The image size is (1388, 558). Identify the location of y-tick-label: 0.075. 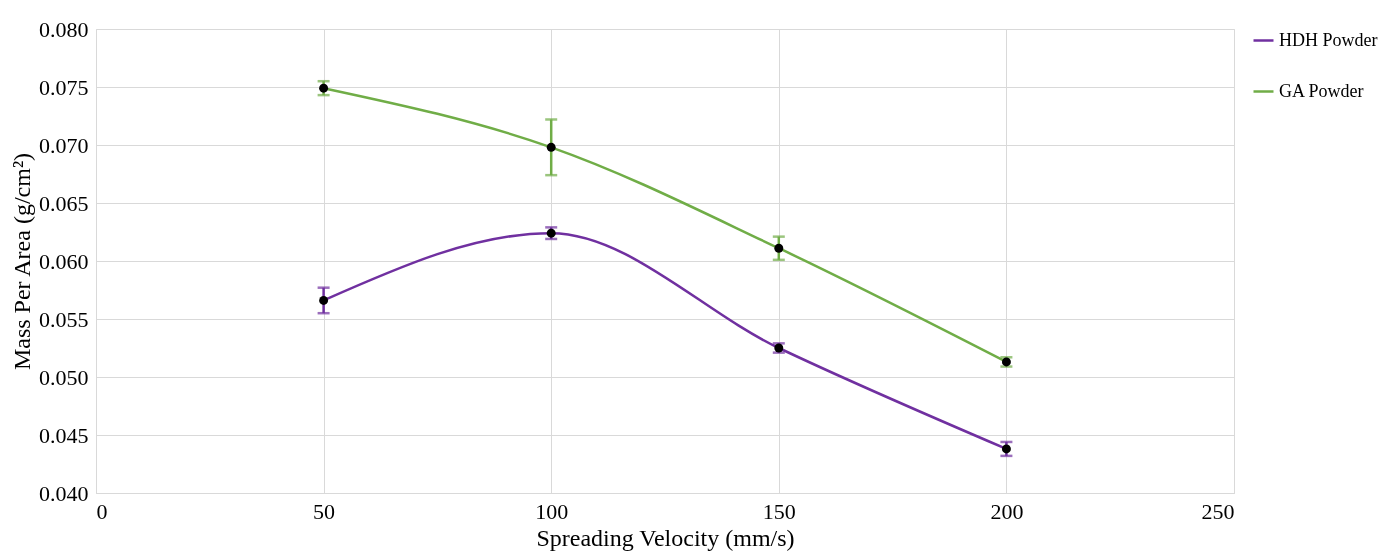
(64, 87).